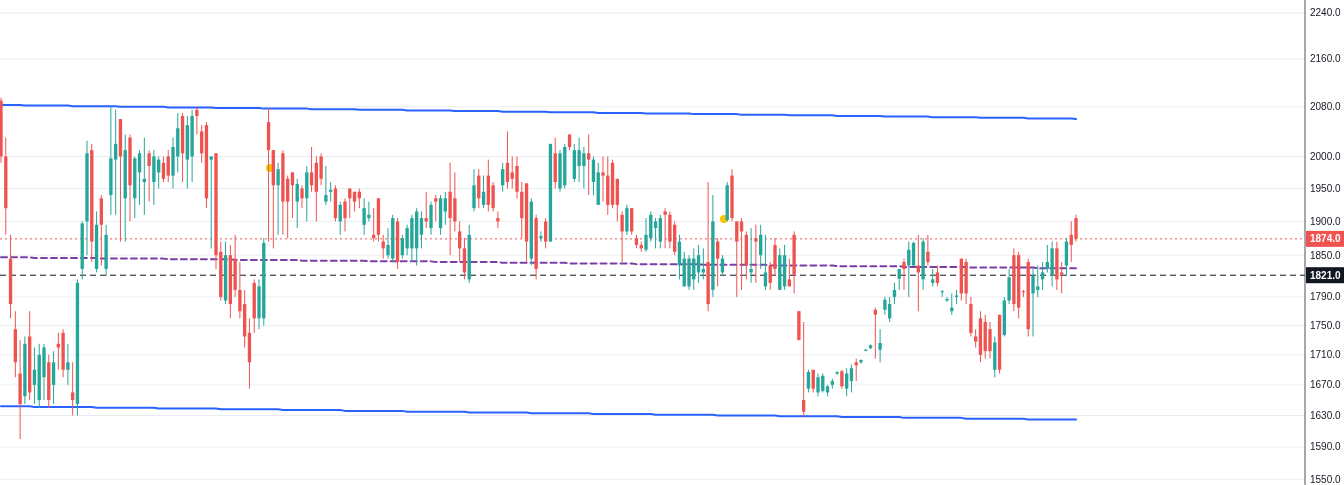 The image size is (1344, 485). Describe the element at coordinates (1326, 447) in the screenshot. I see `y-tick-label: 1590.0` at that location.